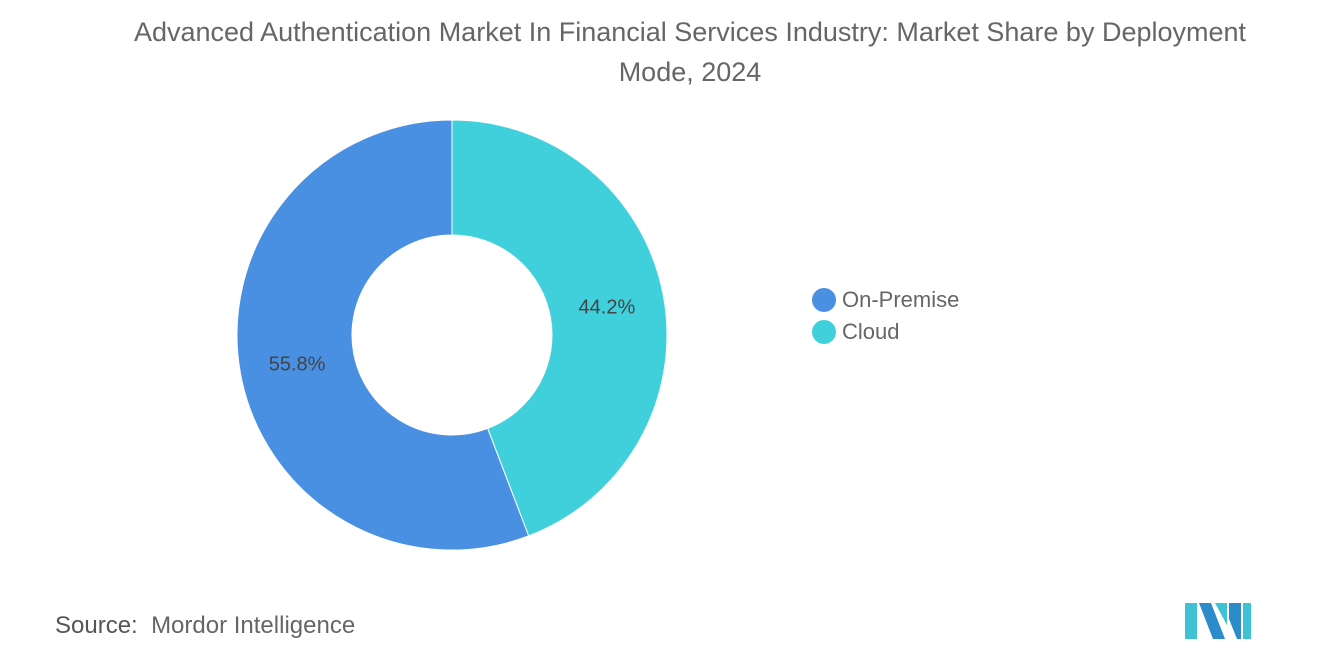  I want to click on slice-cloud, so click(559, 328).